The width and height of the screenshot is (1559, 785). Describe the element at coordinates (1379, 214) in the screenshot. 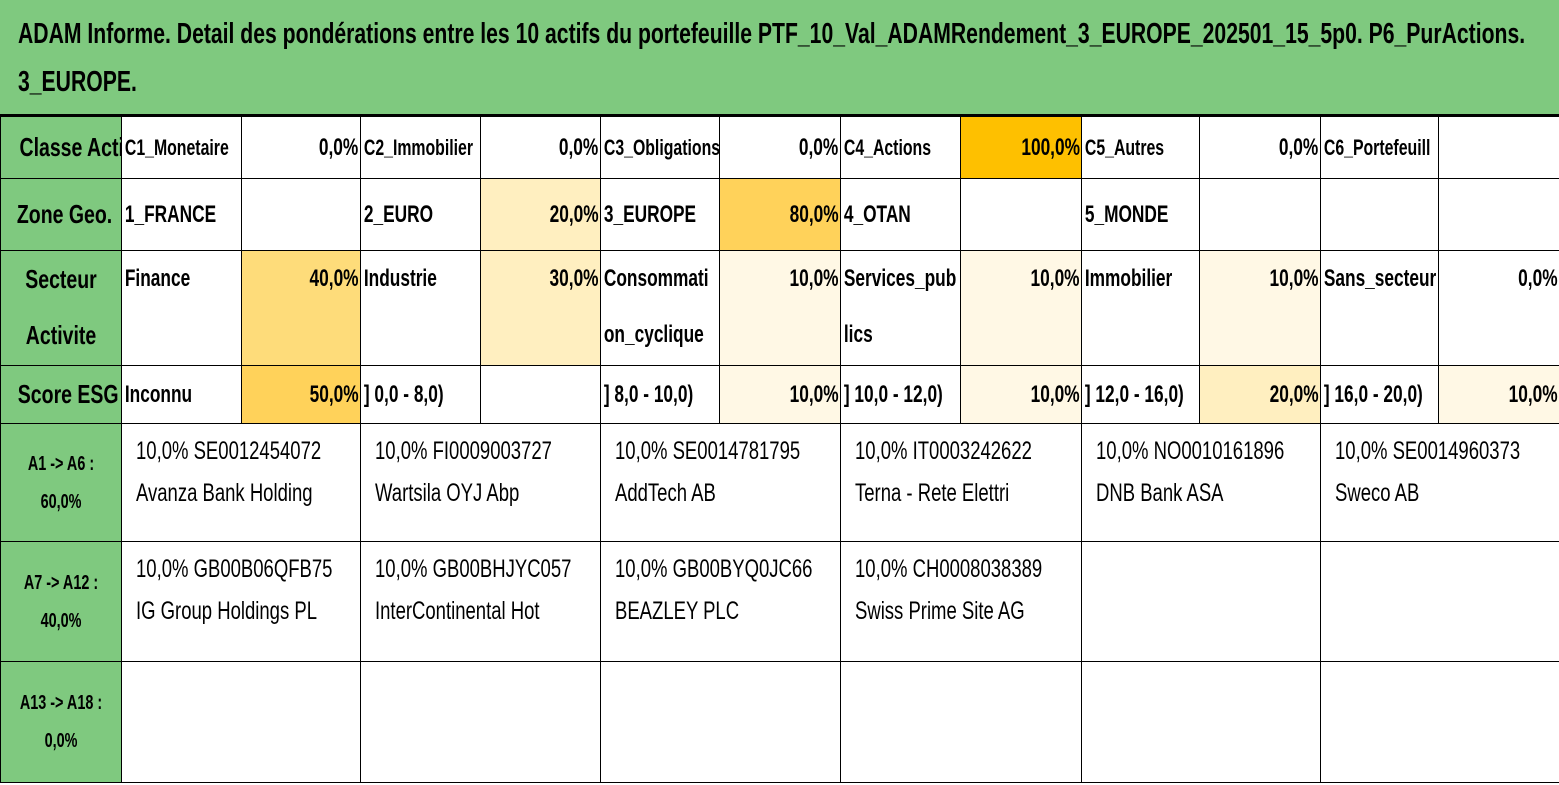

I see `zone-geo-label` at that location.